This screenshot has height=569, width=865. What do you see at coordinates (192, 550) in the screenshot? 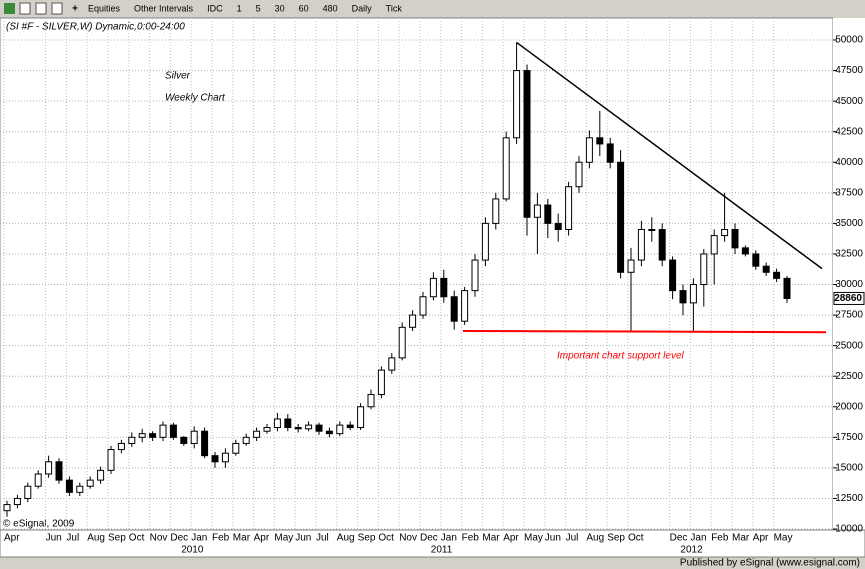
I see `x-year-label: 2010` at bounding box center [192, 550].